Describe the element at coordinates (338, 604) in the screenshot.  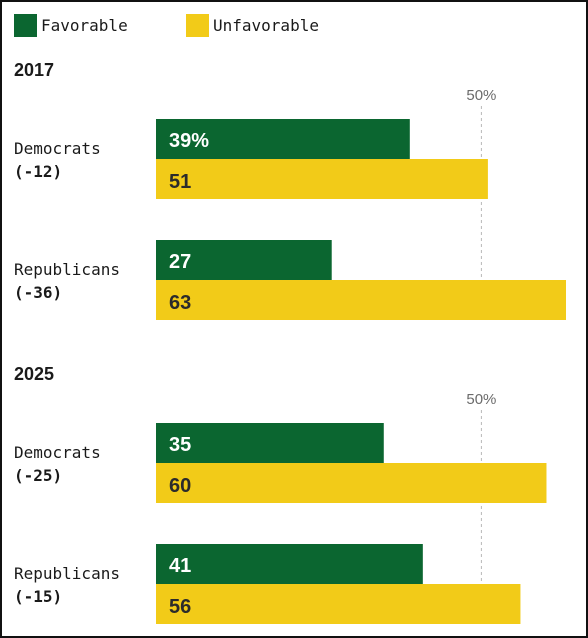
I see `bar-unfavorable-republicans-2025` at that location.